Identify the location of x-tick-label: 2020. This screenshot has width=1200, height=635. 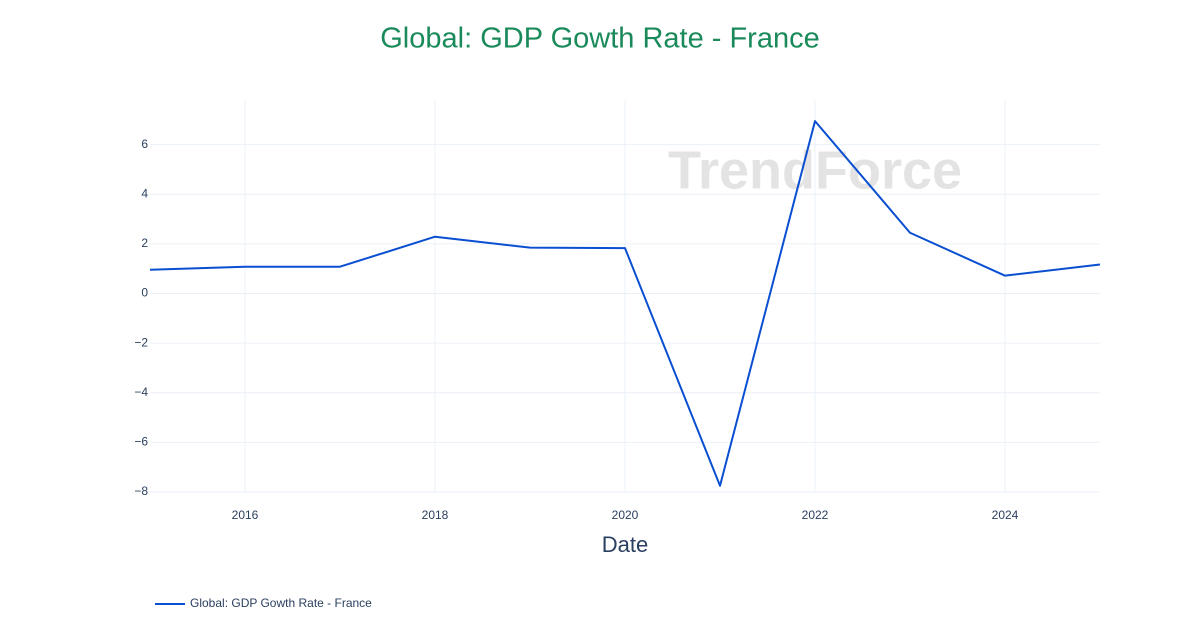
(625, 515).